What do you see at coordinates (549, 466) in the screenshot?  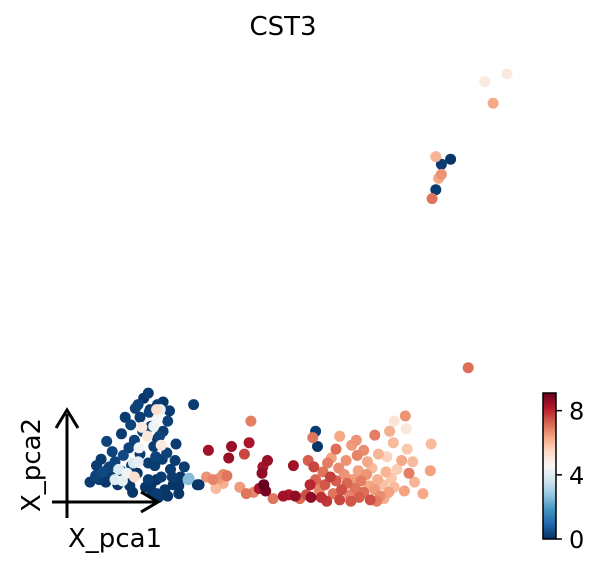 I see `colorbar-gradient` at bounding box center [549, 466].